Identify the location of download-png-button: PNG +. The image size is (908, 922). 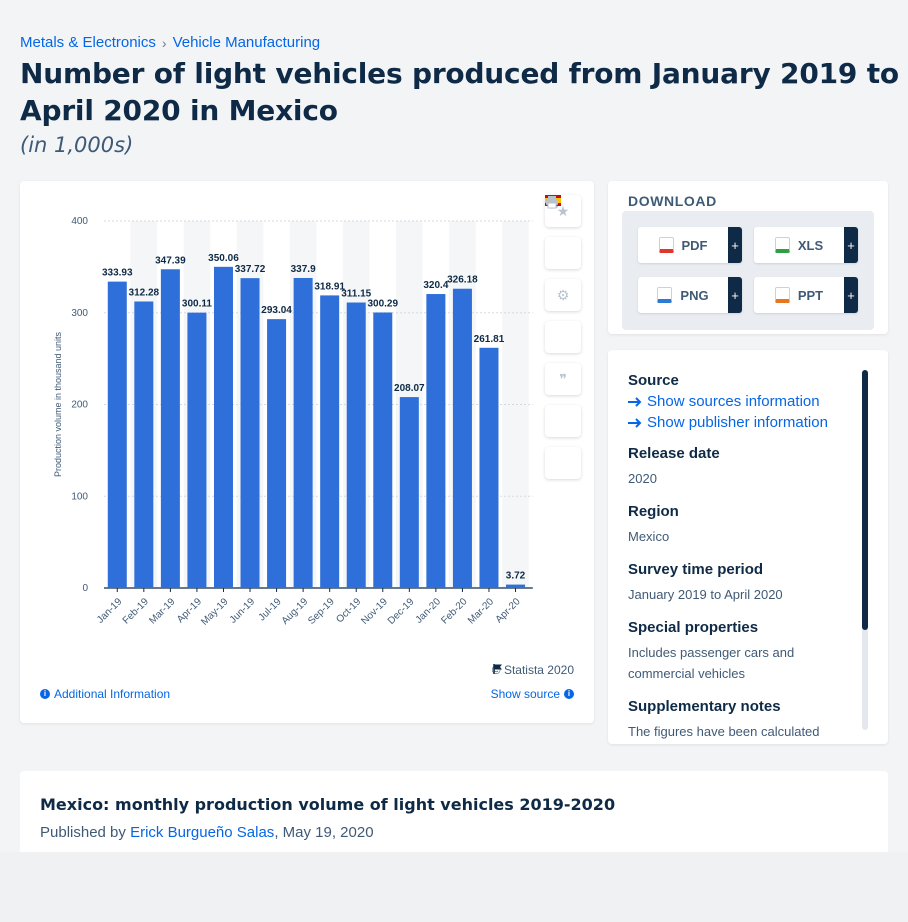
(690, 295).